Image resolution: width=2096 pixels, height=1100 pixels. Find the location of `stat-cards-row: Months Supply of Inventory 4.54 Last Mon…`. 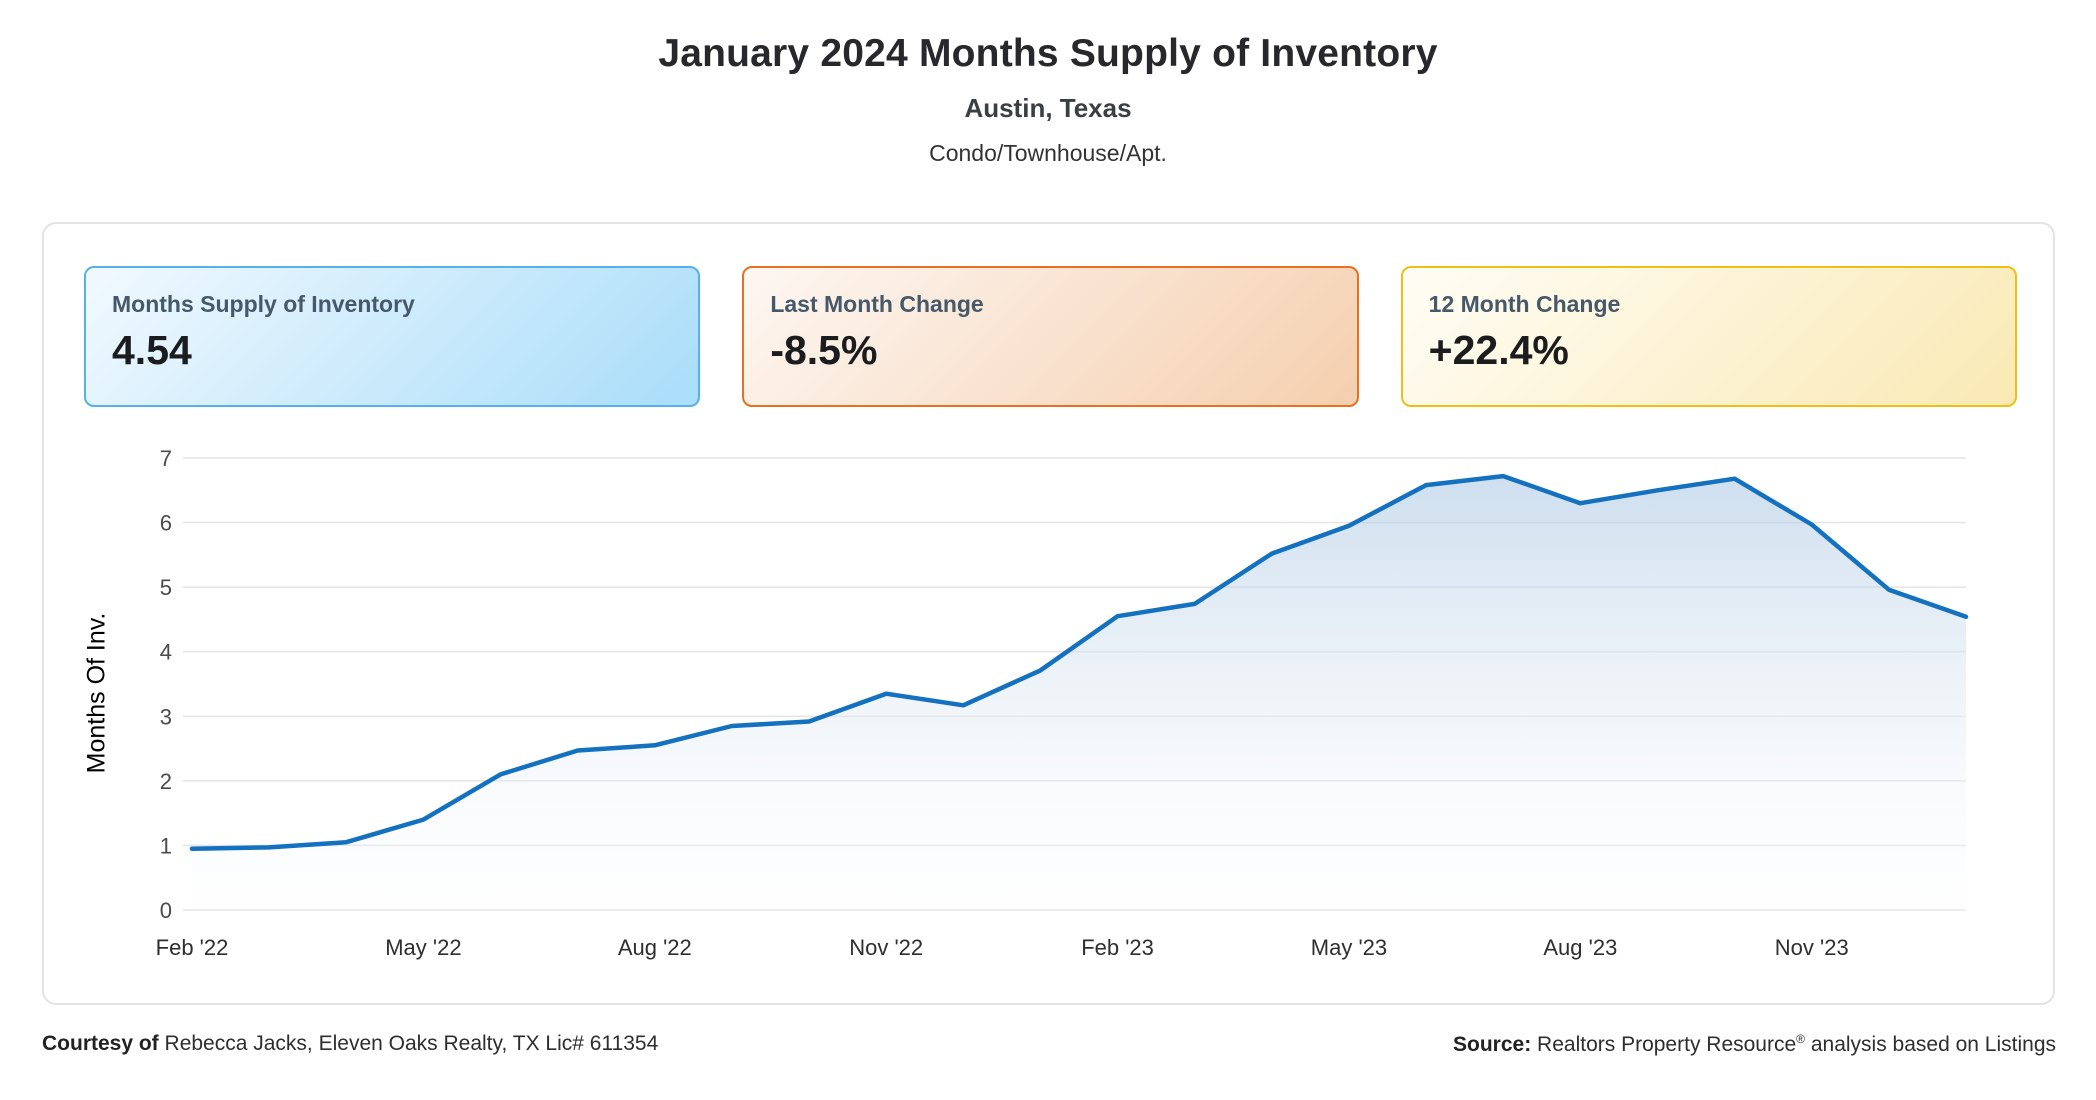

stat-cards-row: Months Supply of Inventory 4.54 Last Mon… is located at coordinates (1050, 336).